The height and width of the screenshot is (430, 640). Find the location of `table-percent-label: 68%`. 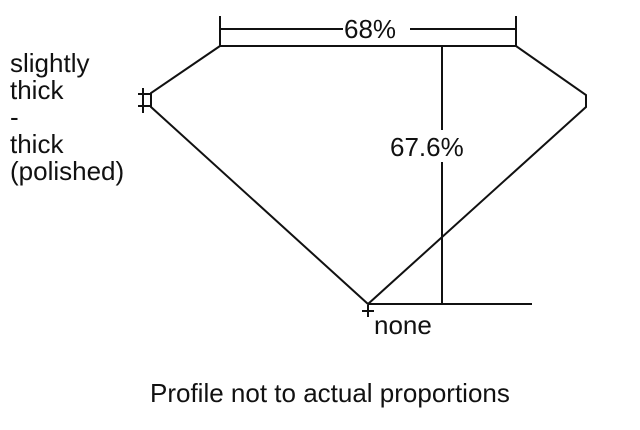

table-percent-label: 68% is located at coordinates (370, 29).